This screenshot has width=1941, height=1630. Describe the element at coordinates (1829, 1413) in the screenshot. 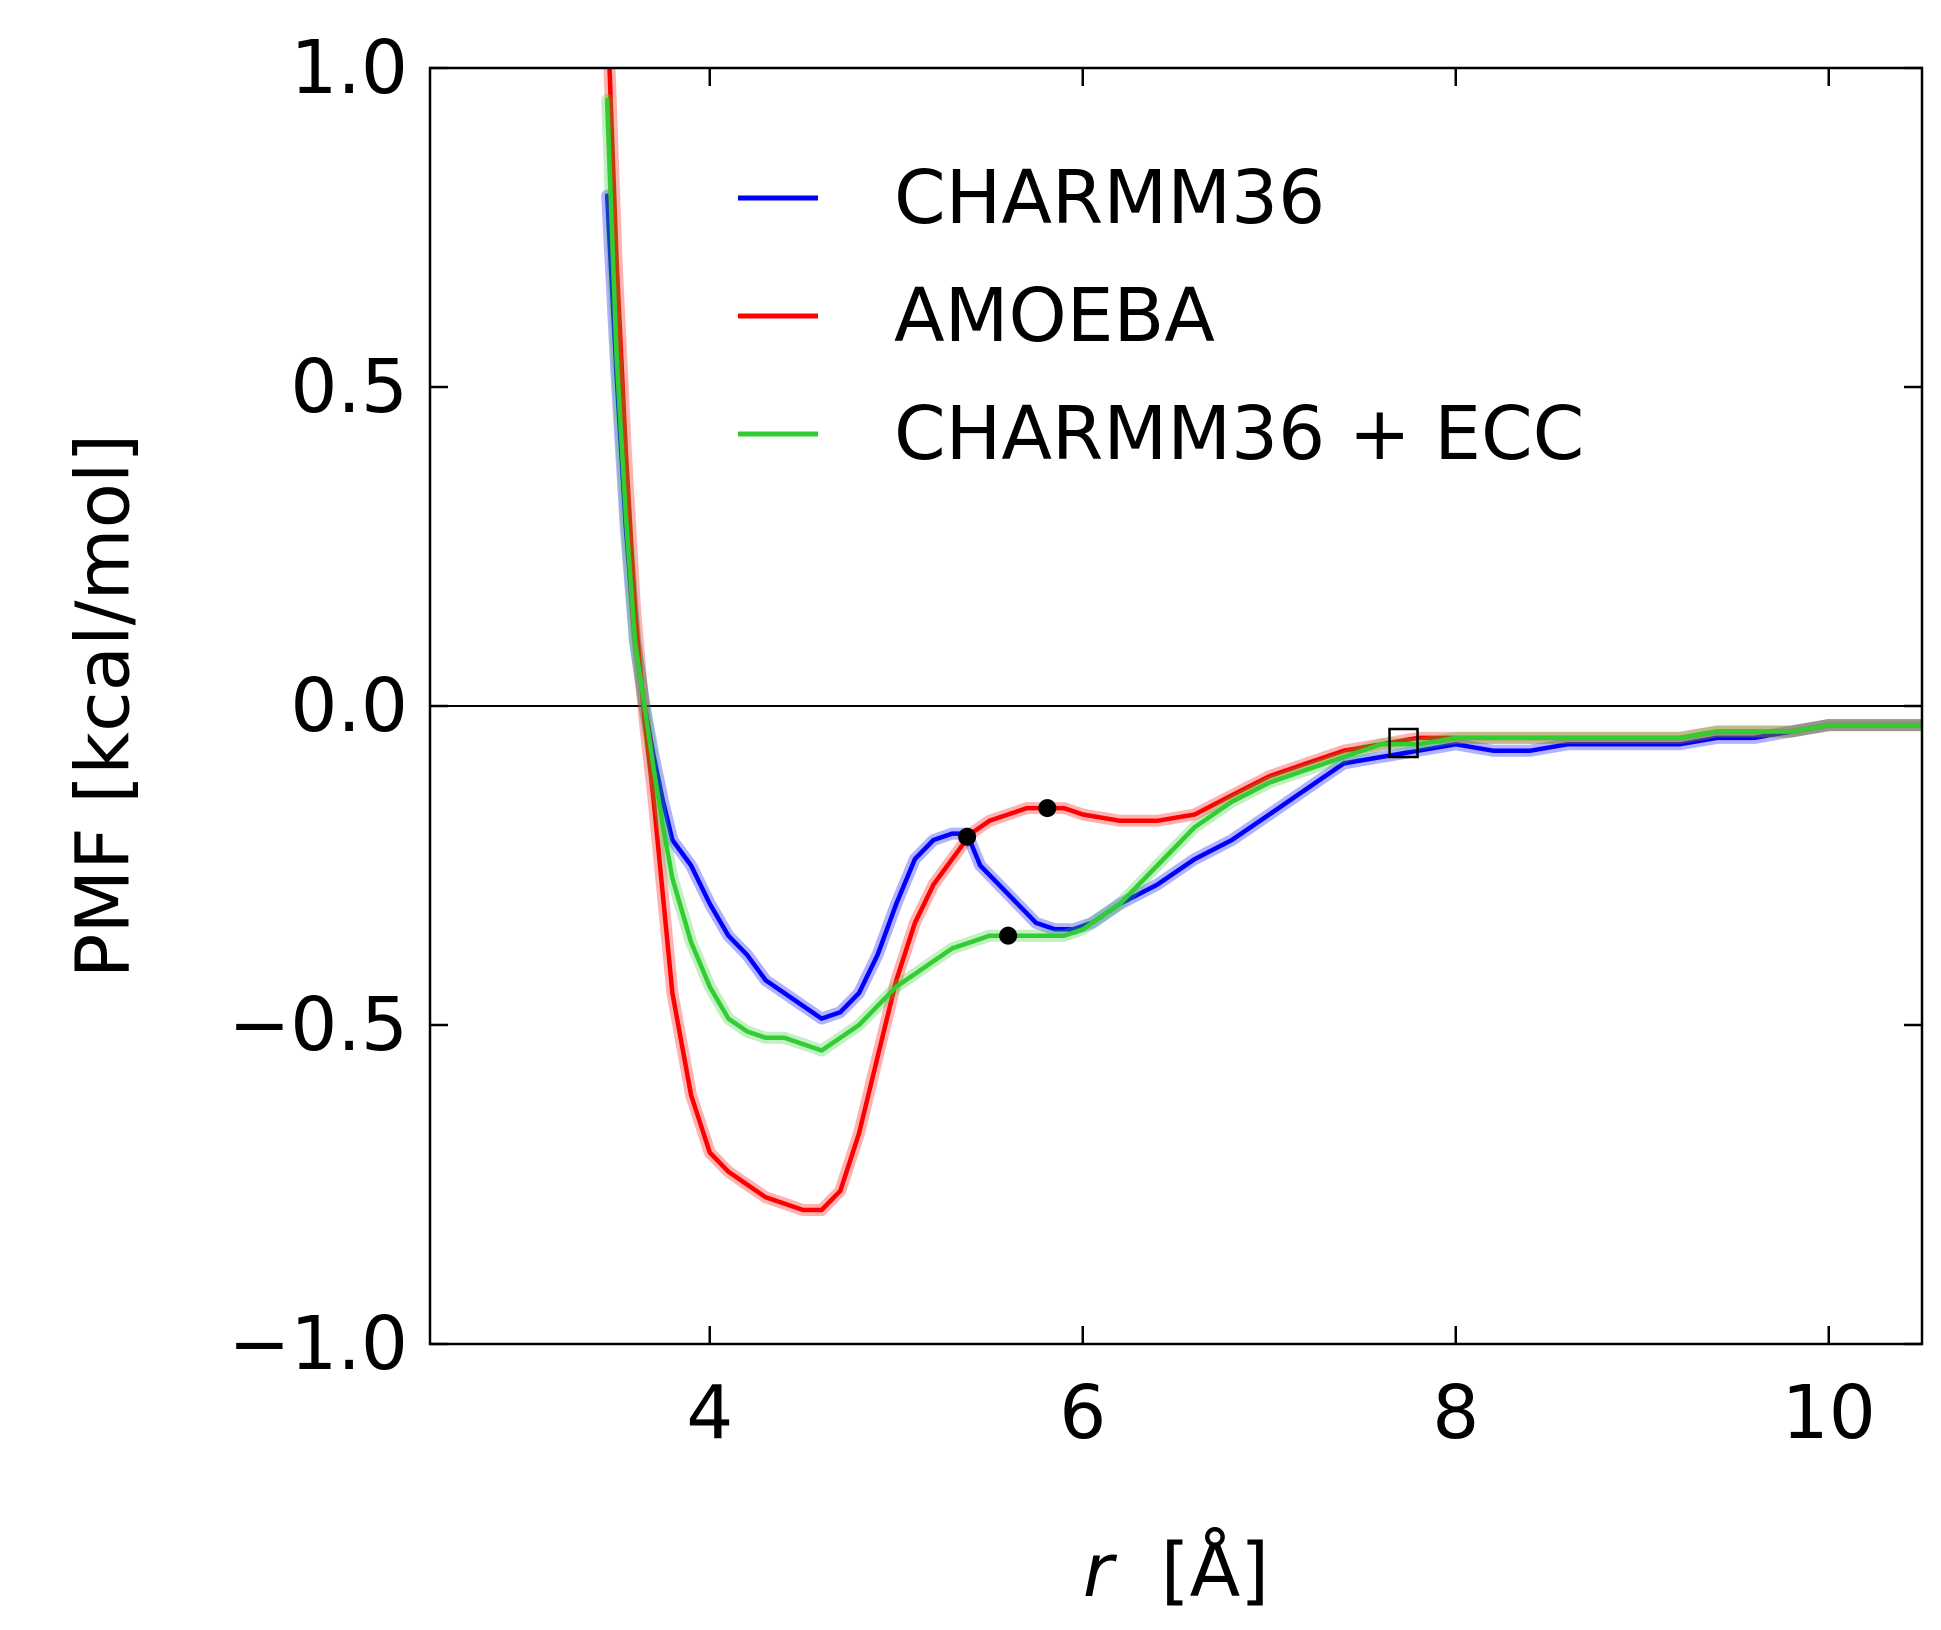

I see `x-tick-label: 10` at that location.